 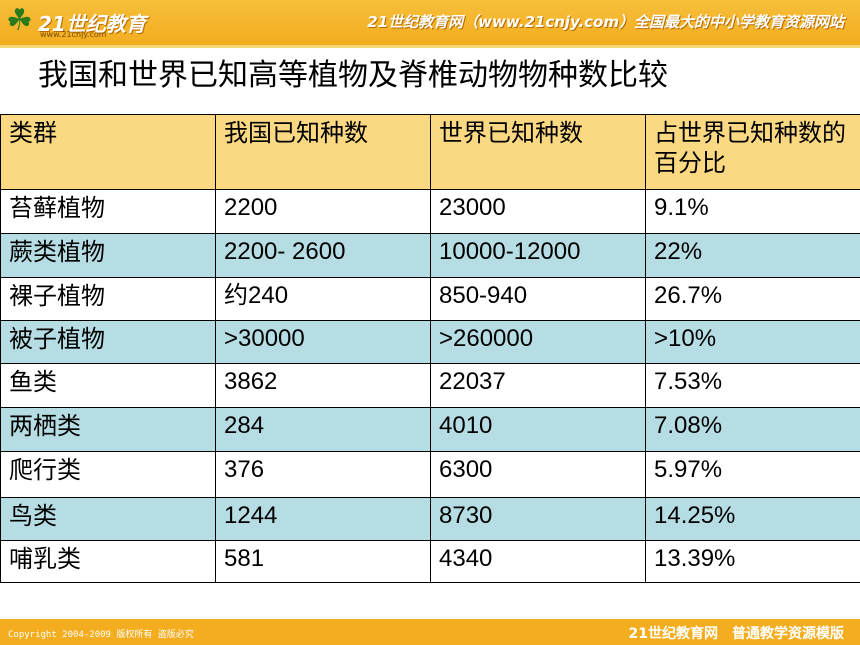 I want to click on row-group-cell: 鱼类, so click(x=108, y=385).